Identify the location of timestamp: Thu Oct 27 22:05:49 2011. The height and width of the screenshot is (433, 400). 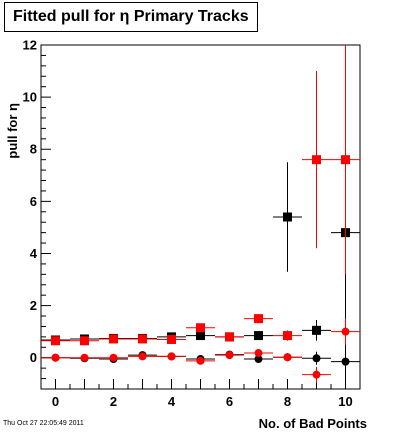
(43, 423).